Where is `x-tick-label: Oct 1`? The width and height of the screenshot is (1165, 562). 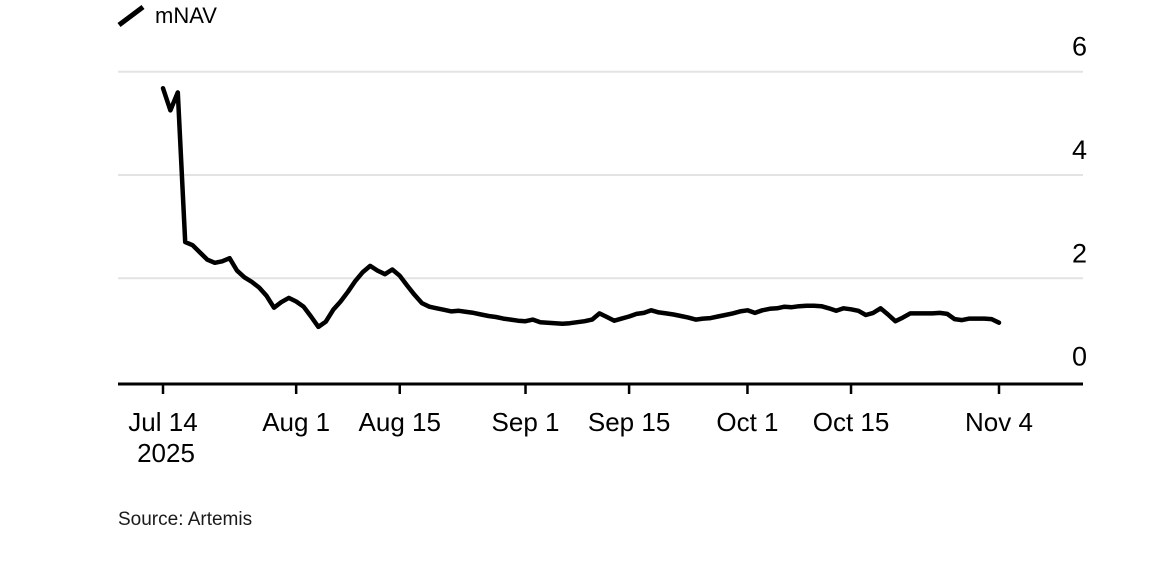 x-tick-label: Oct 1 is located at coordinates (747, 422).